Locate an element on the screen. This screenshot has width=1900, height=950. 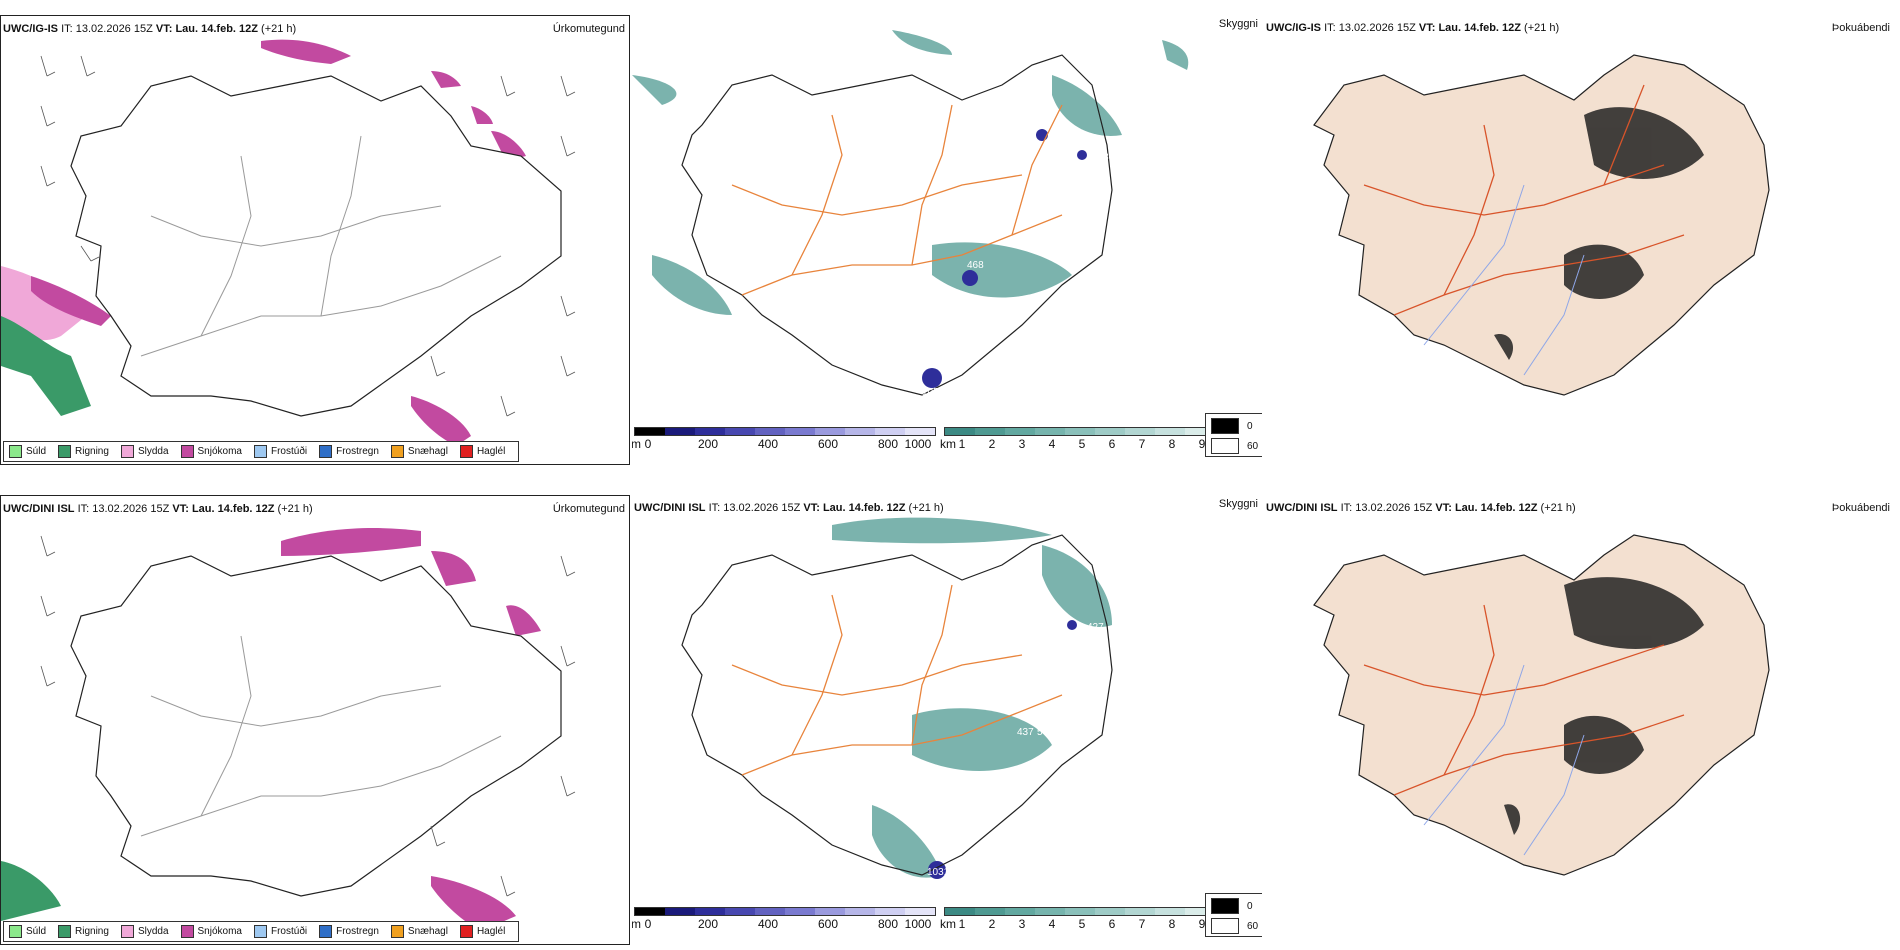
visibility-map: 427 437 545 758 1031 is located at coordinates (897, 698).